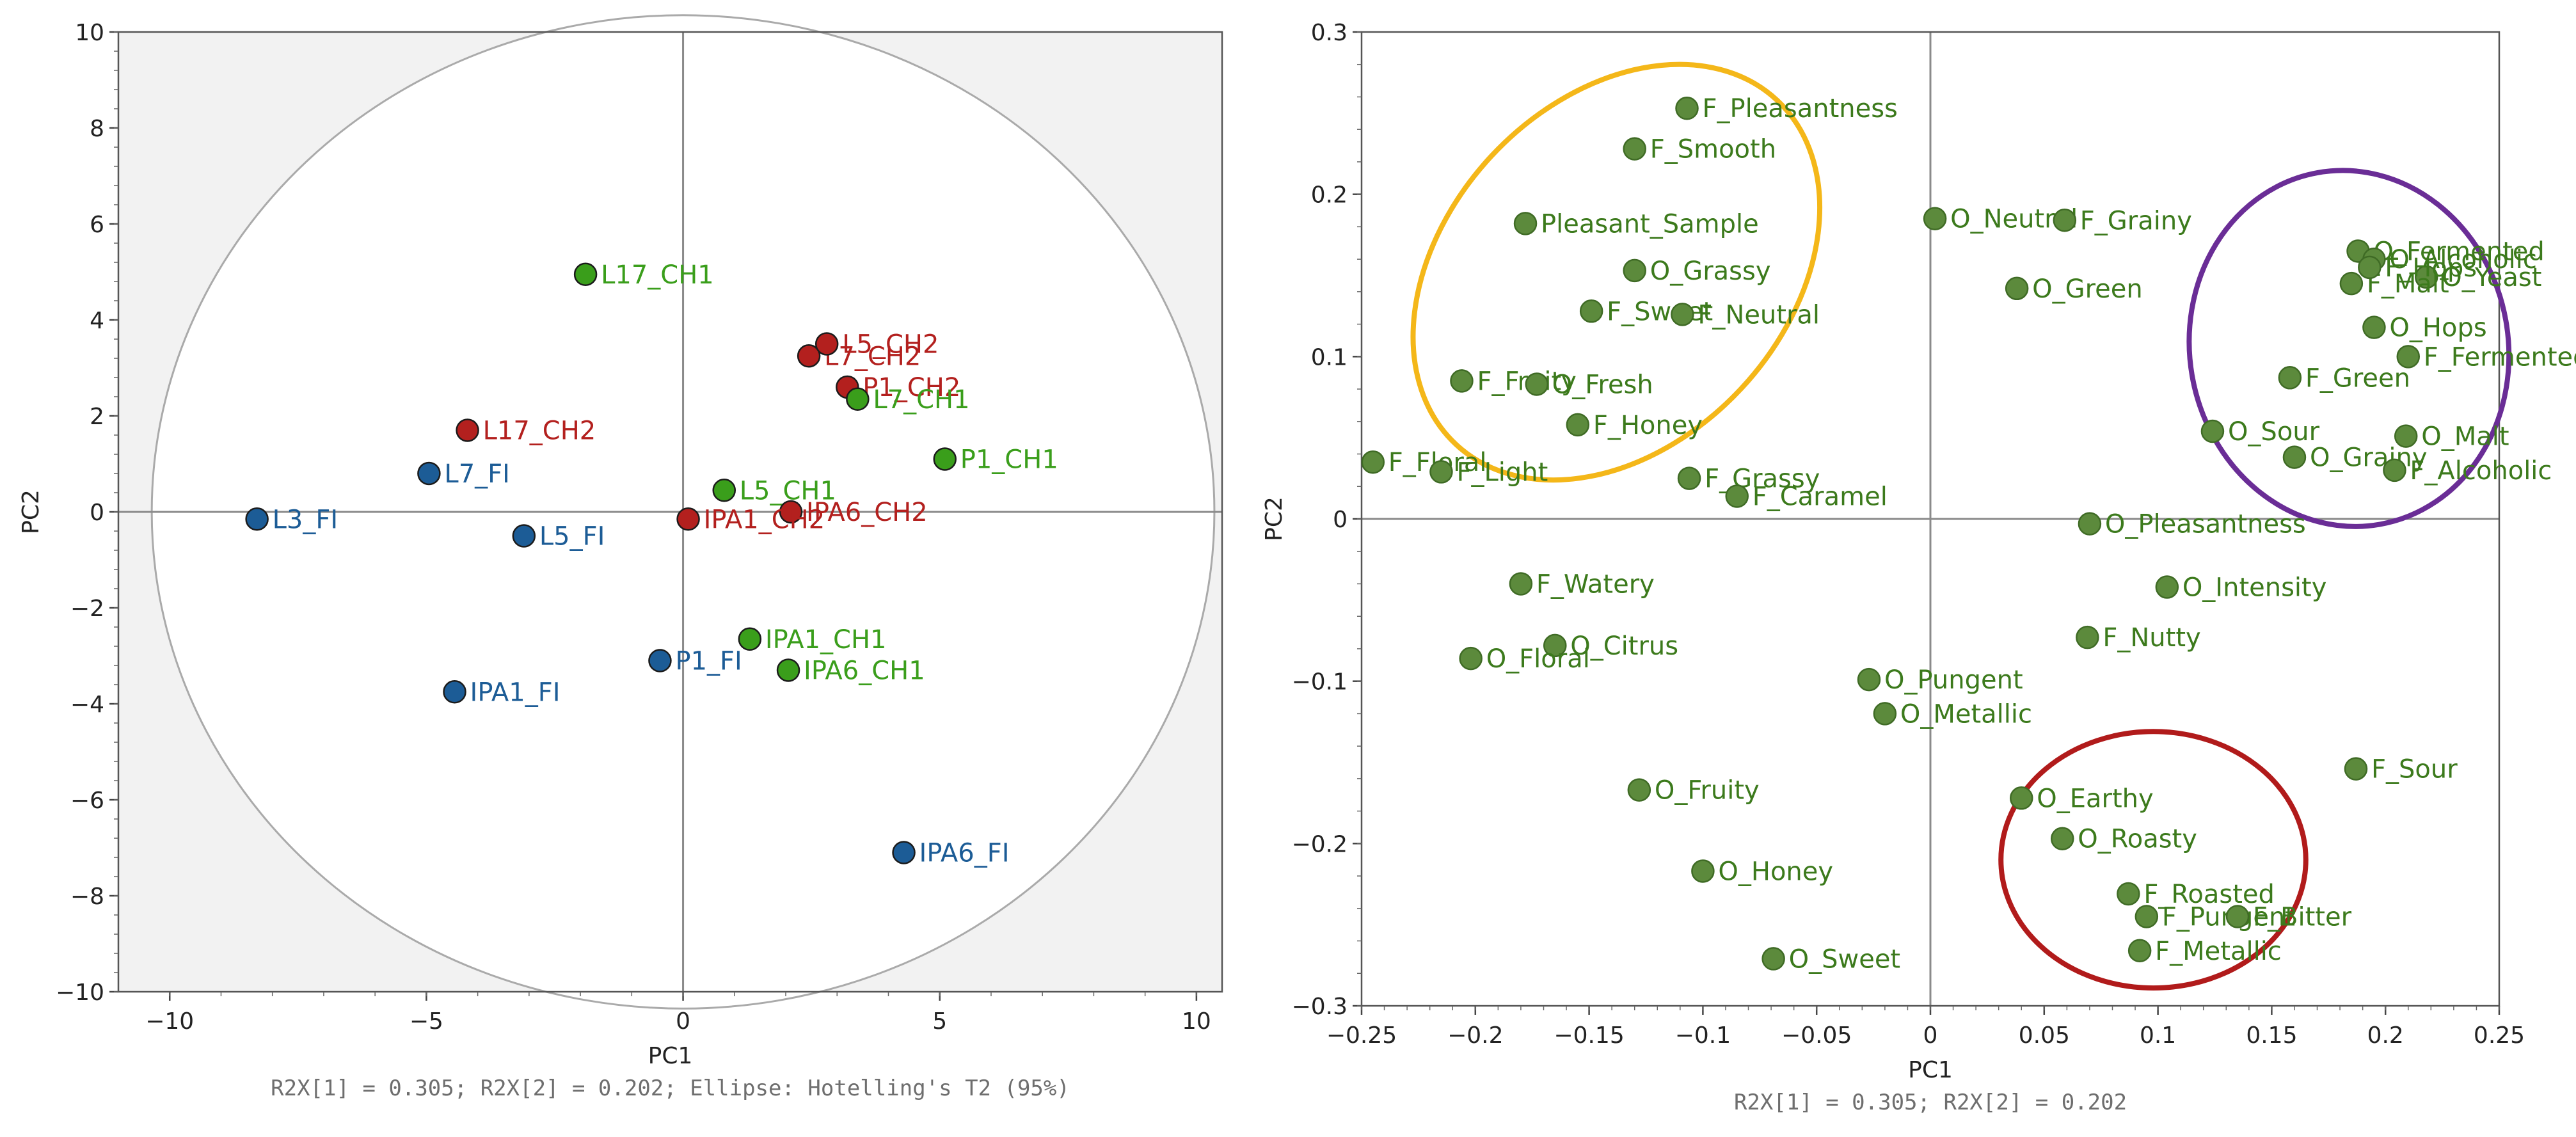 Image resolution: width=2576 pixels, height=1137 pixels. I want to click on point-label: F_Light, so click(1502, 472).